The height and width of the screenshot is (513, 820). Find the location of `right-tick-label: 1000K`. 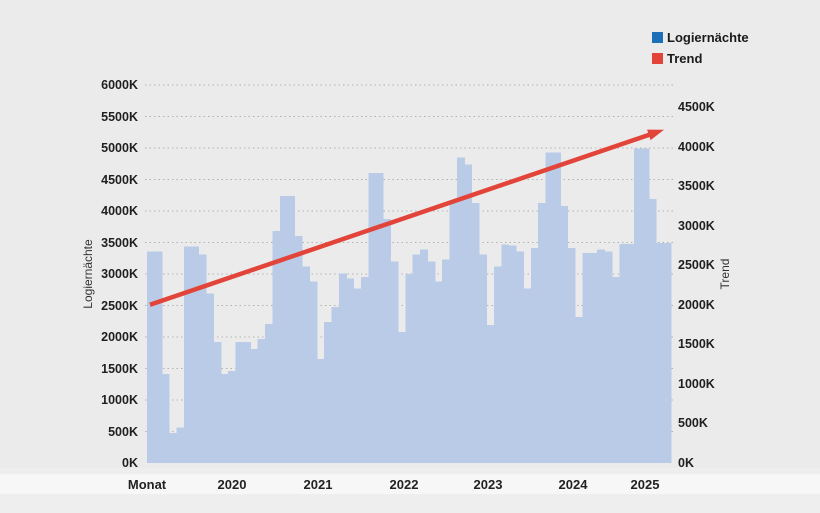

right-tick-label: 1000K is located at coordinates (696, 383).